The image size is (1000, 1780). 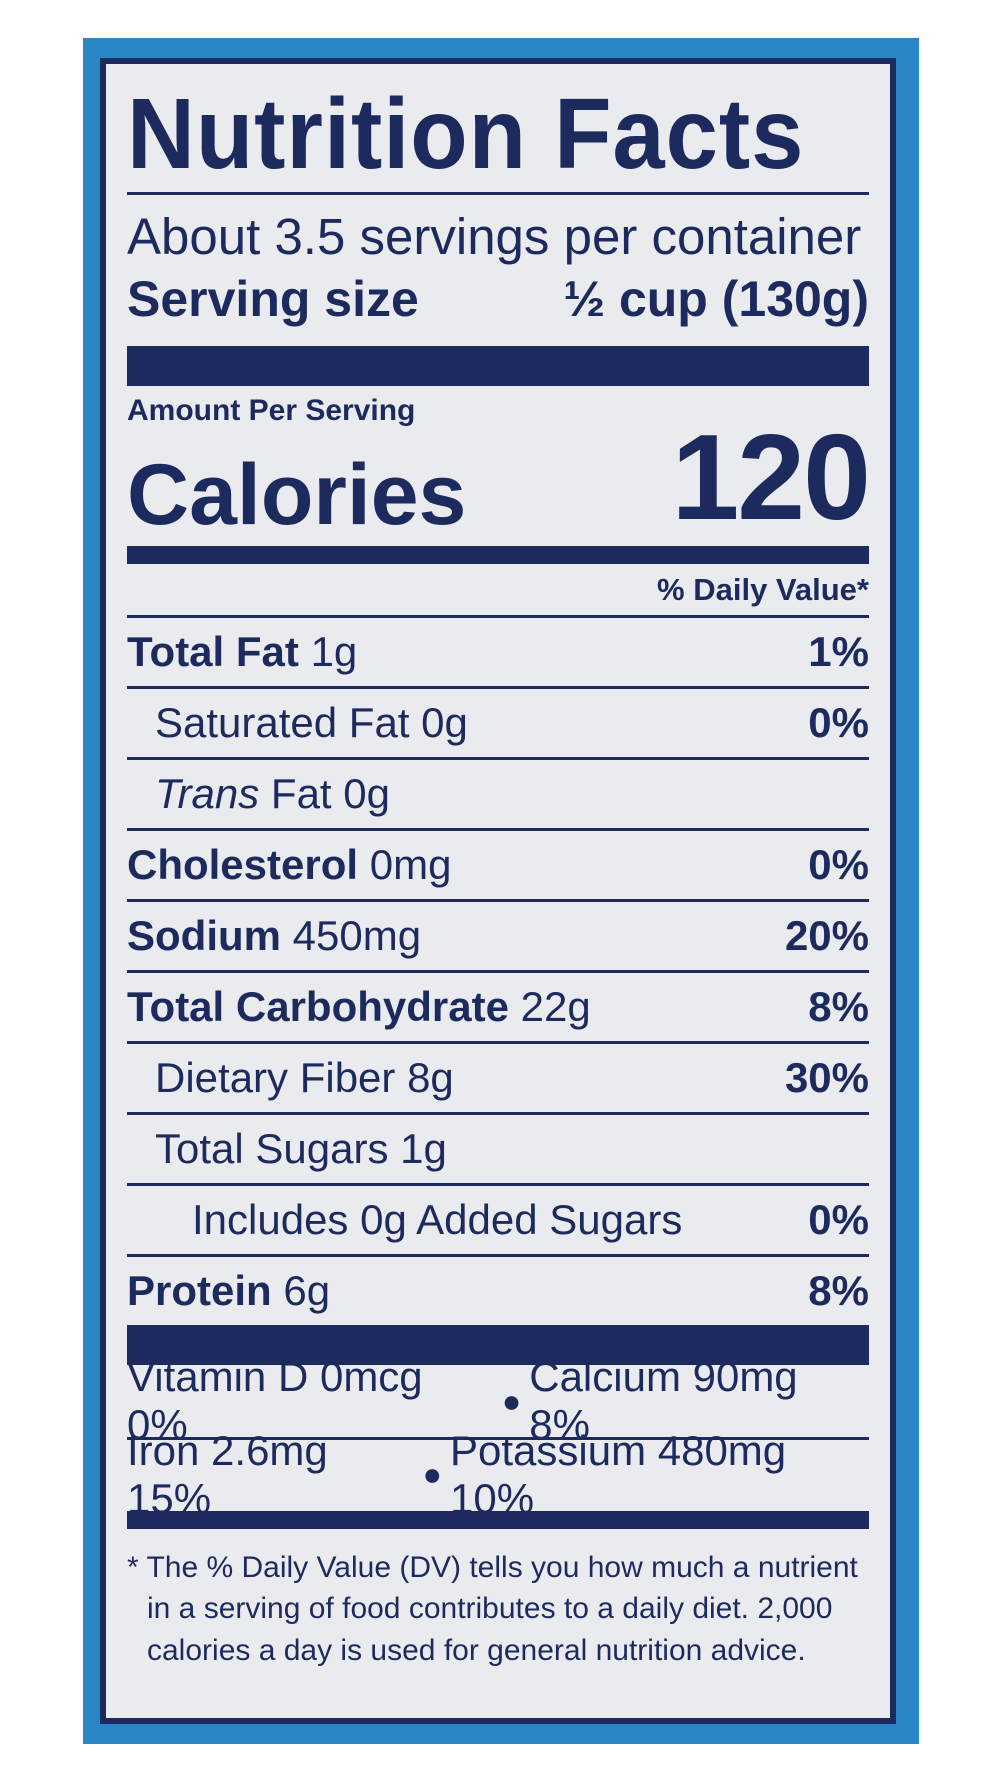 What do you see at coordinates (498, 1147) in the screenshot?
I see `nutrient-row-total-sugars: Total Sugars 1g` at bounding box center [498, 1147].